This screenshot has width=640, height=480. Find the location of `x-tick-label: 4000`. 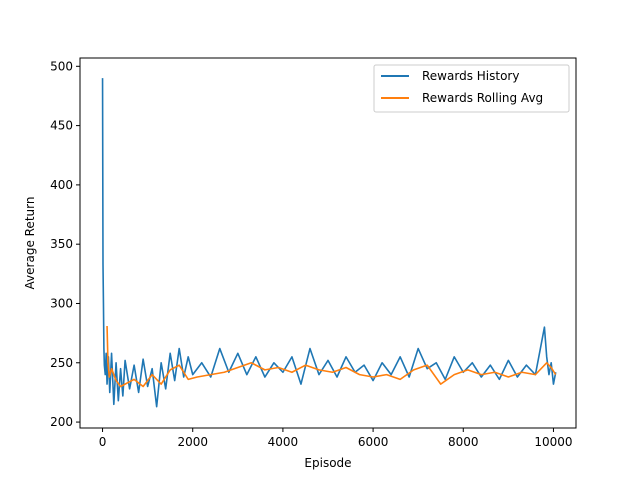

x-tick-label: 4000 is located at coordinates (283, 442).